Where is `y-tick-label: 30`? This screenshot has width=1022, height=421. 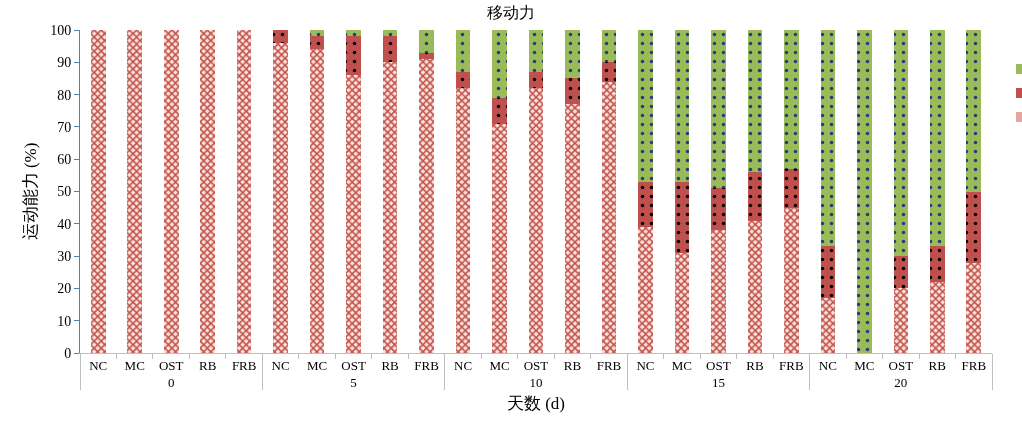 y-tick-label: 30 is located at coordinates (64, 256).